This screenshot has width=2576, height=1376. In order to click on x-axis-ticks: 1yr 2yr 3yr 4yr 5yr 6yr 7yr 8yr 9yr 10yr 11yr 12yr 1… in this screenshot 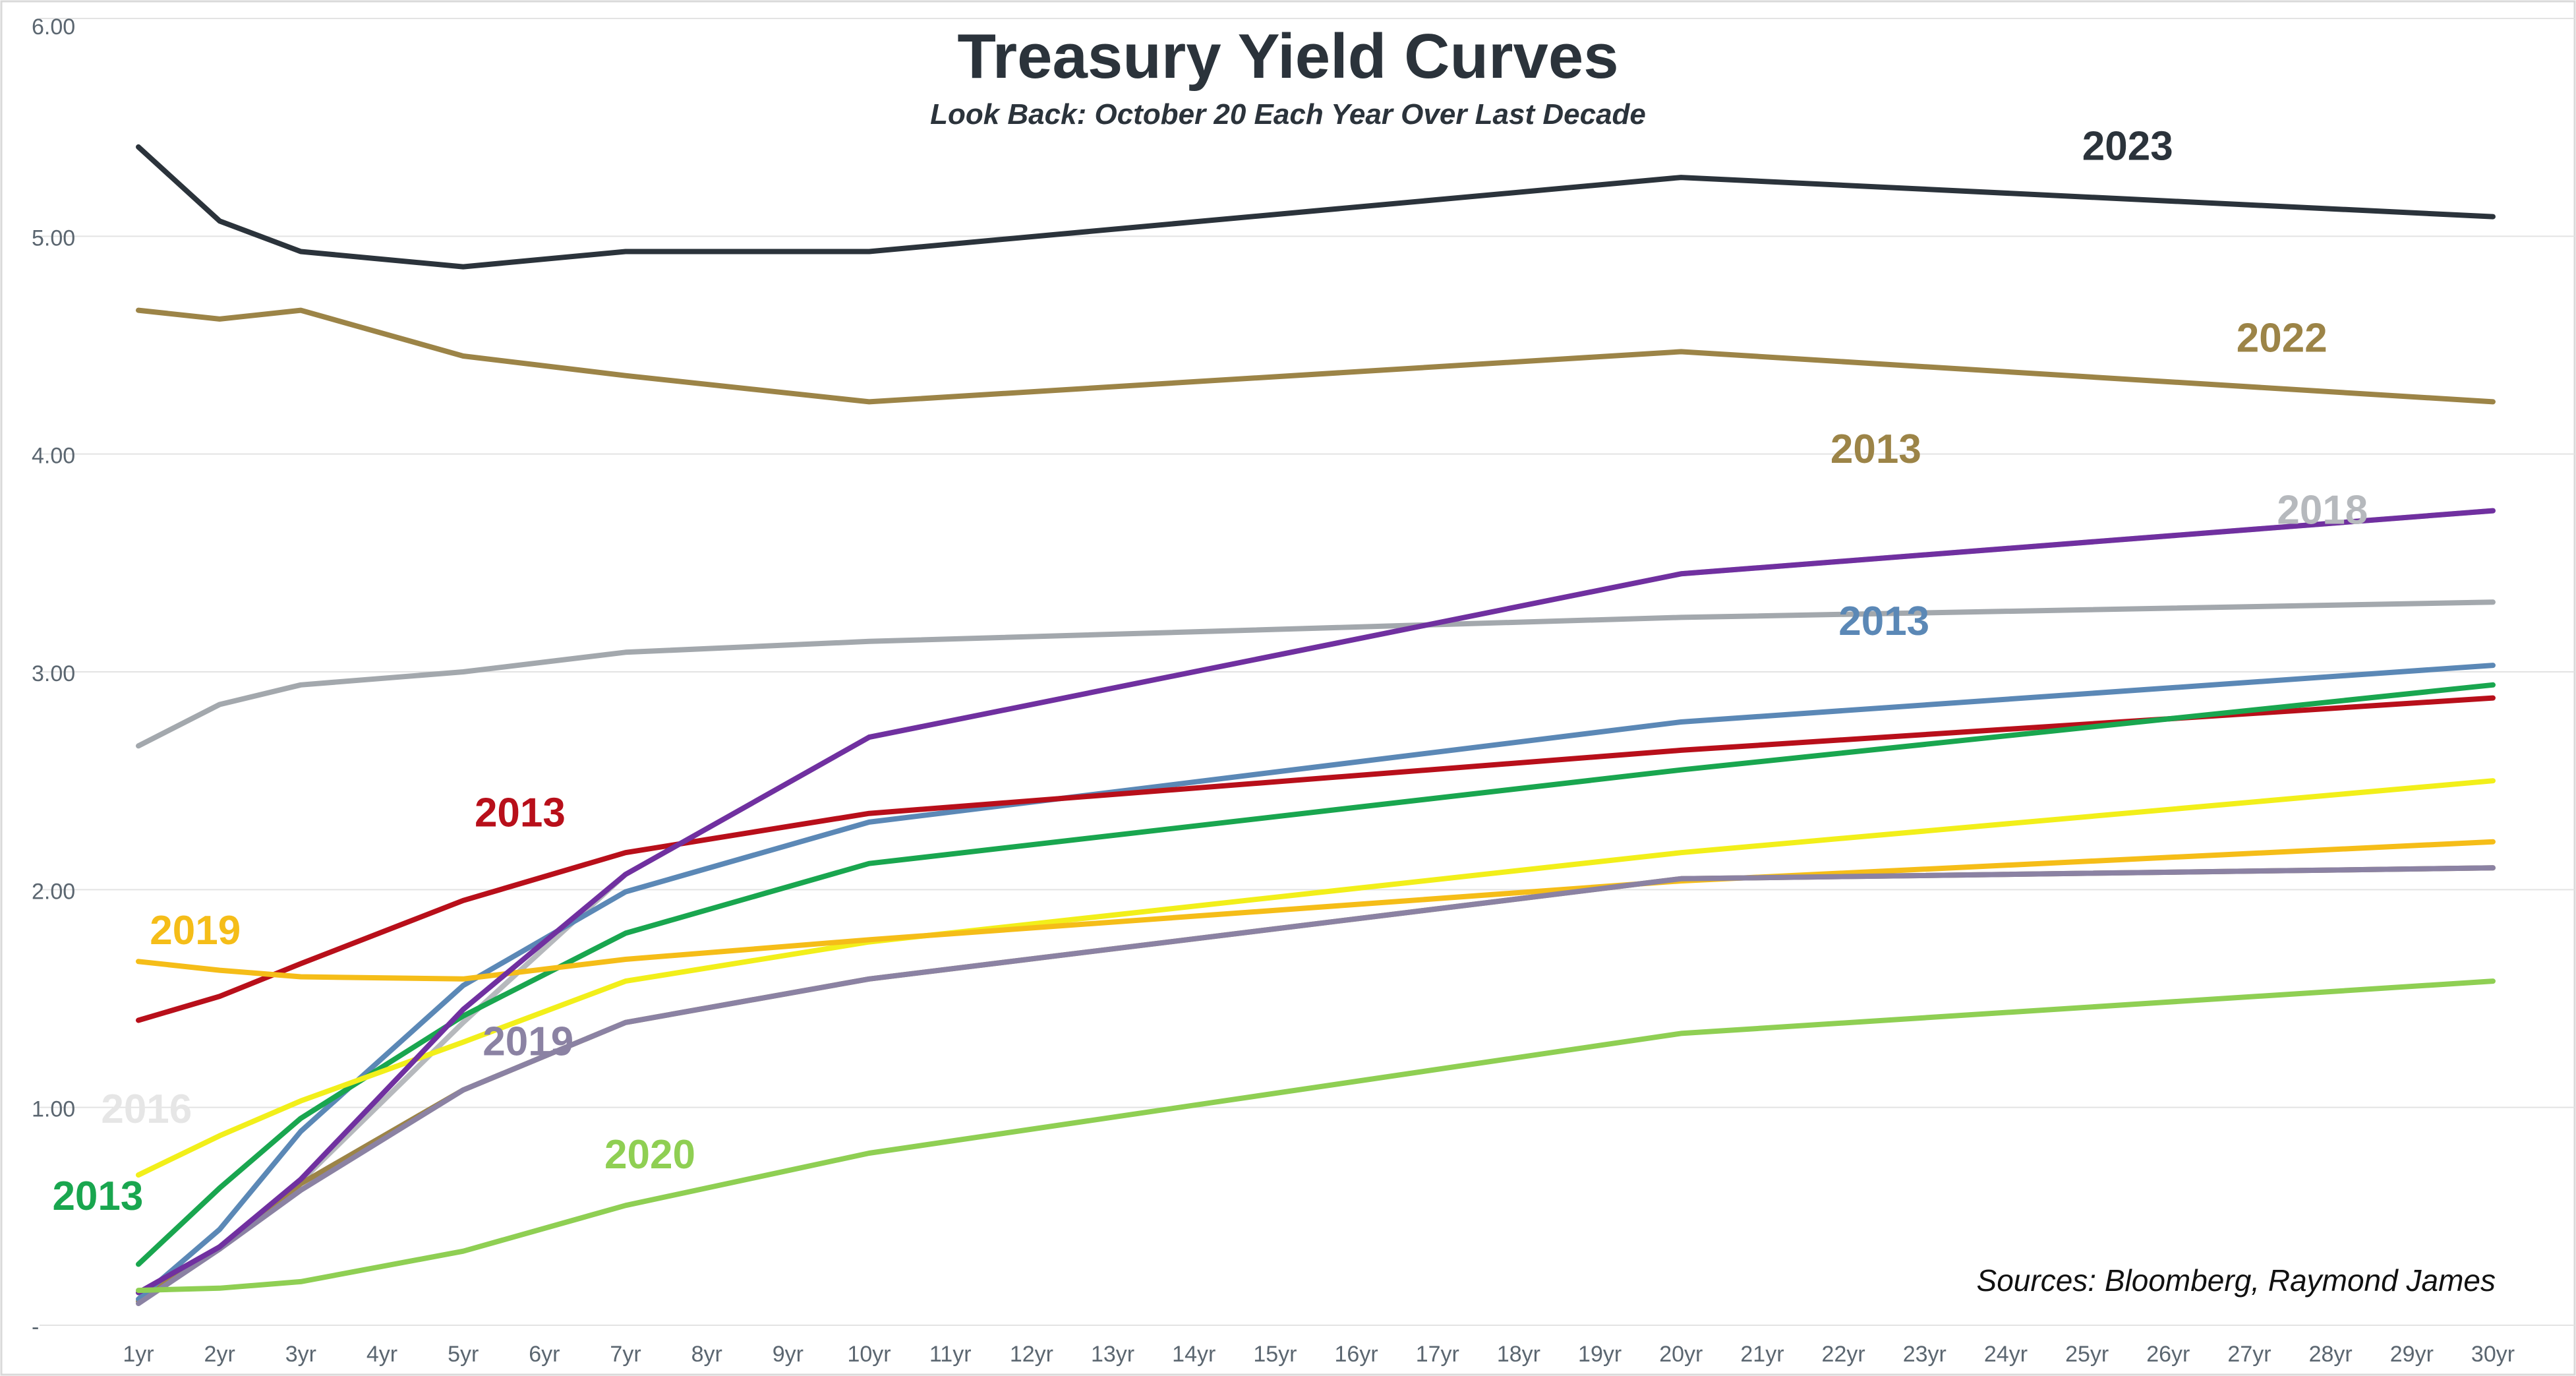, I will do `click(1319, 1354)`.